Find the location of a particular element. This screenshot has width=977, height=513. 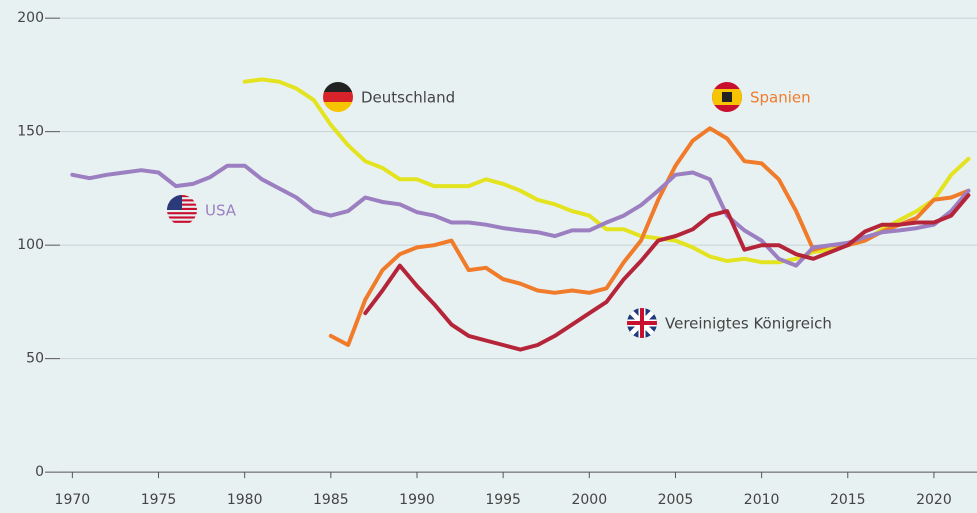

series-label: Deutschland is located at coordinates (408, 98).